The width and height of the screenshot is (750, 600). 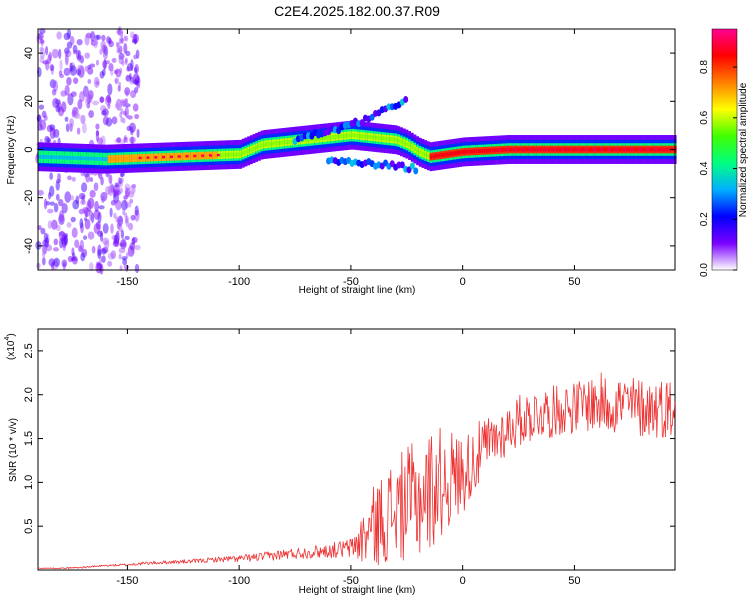 What do you see at coordinates (29, 350) in the screenshot?
I see `snr-y-tick-label: 2.5` at bounding box center [29, 350].